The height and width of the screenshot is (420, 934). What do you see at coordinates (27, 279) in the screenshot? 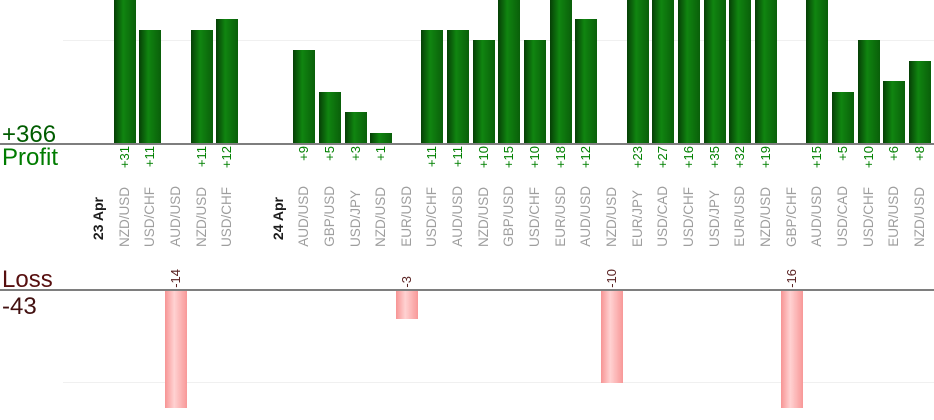
I see `loss-axis-title: Loss` at bounding box center [27, 279].